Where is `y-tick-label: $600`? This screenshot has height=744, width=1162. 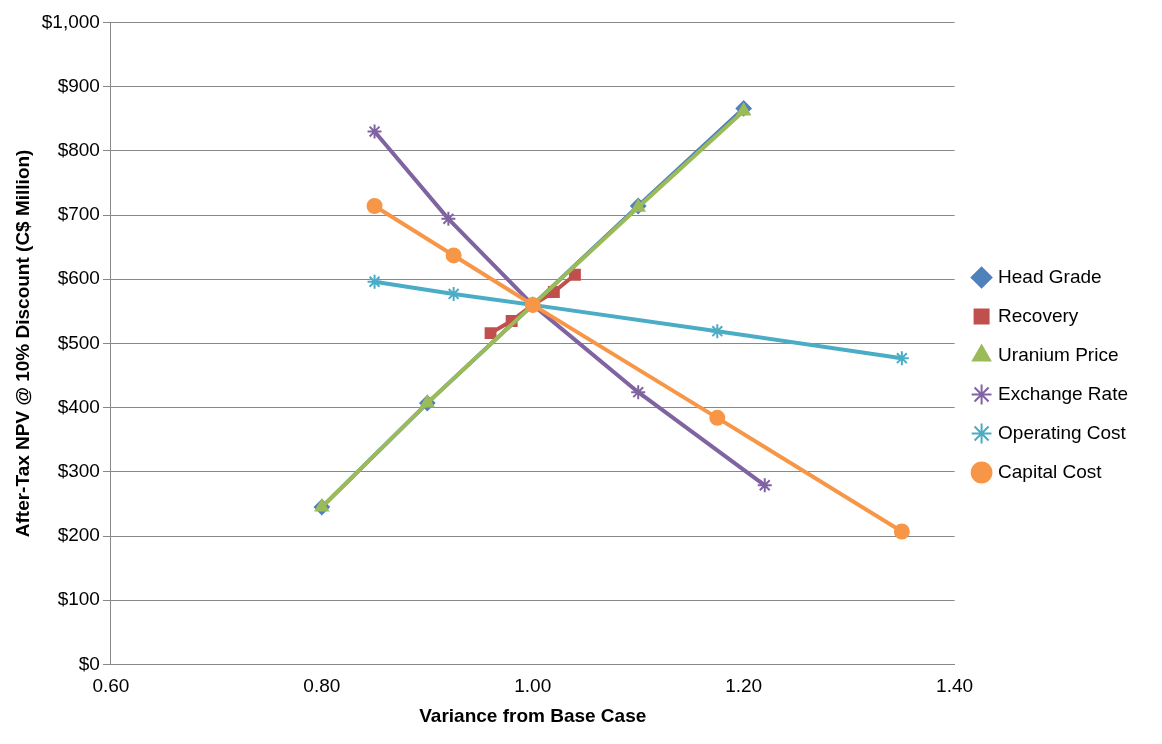 y-tick-label: $600 is located at coordinates (78, 278).